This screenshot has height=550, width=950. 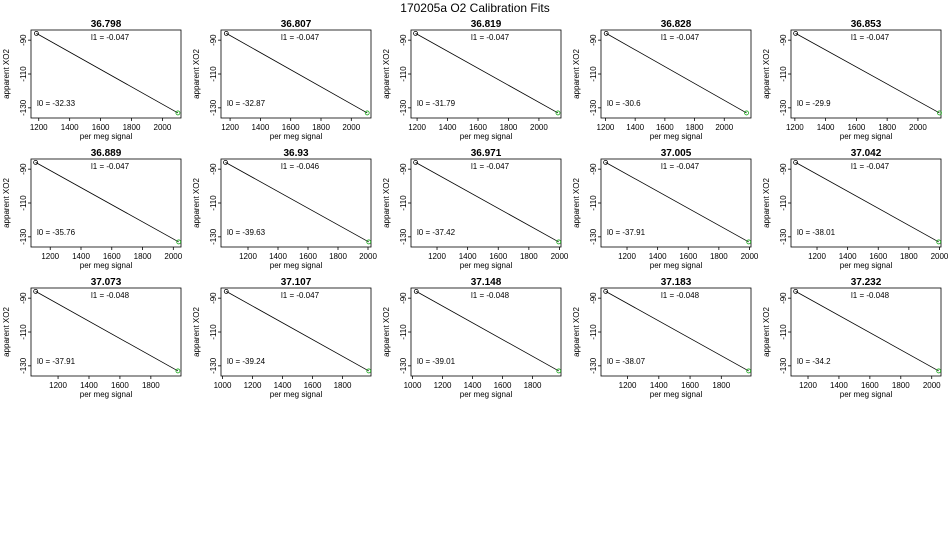 What do you see at coordinates (486, 24) in the screenshot?
I see `panel-title: 36.819` at bounding box center [486, 24].